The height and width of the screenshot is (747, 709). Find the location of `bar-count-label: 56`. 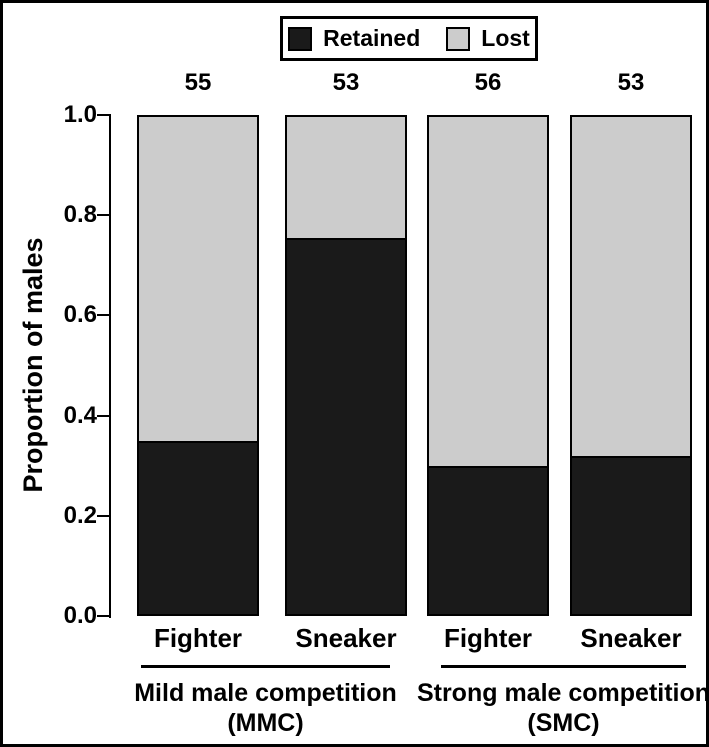

bar-count-label: 56 is located at coordinates (488, 82).